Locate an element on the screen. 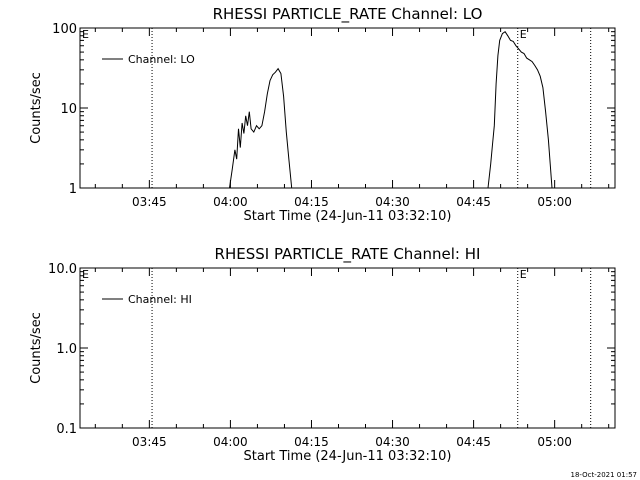 This screenshot has height=480, width=640. legend-label: Channel: LO is located at coordinates (161, 59).